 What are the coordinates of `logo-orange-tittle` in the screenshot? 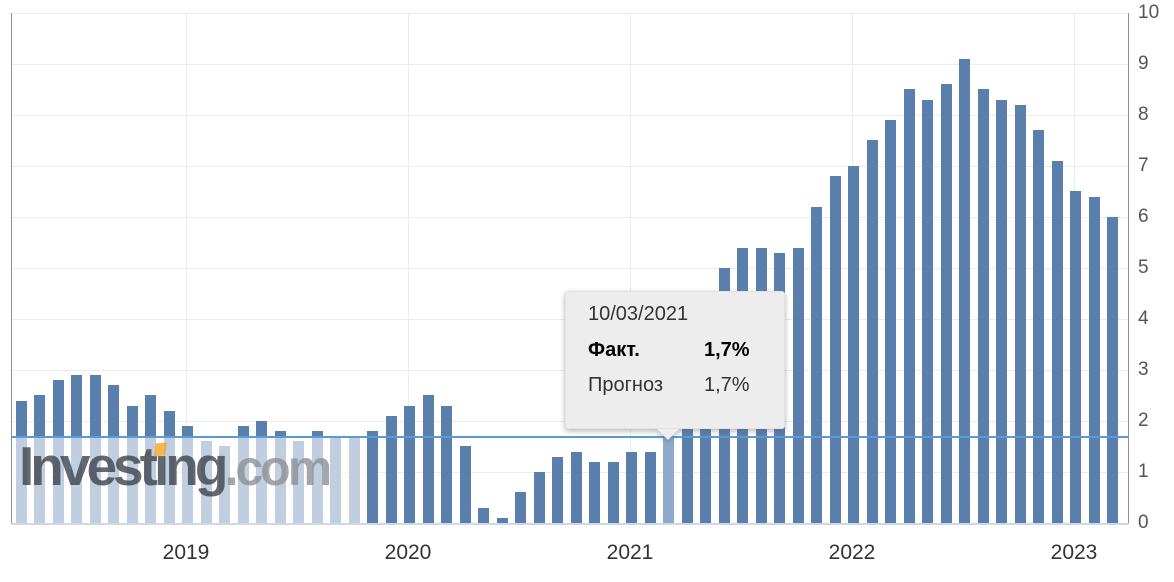 It's located at (160, 449).